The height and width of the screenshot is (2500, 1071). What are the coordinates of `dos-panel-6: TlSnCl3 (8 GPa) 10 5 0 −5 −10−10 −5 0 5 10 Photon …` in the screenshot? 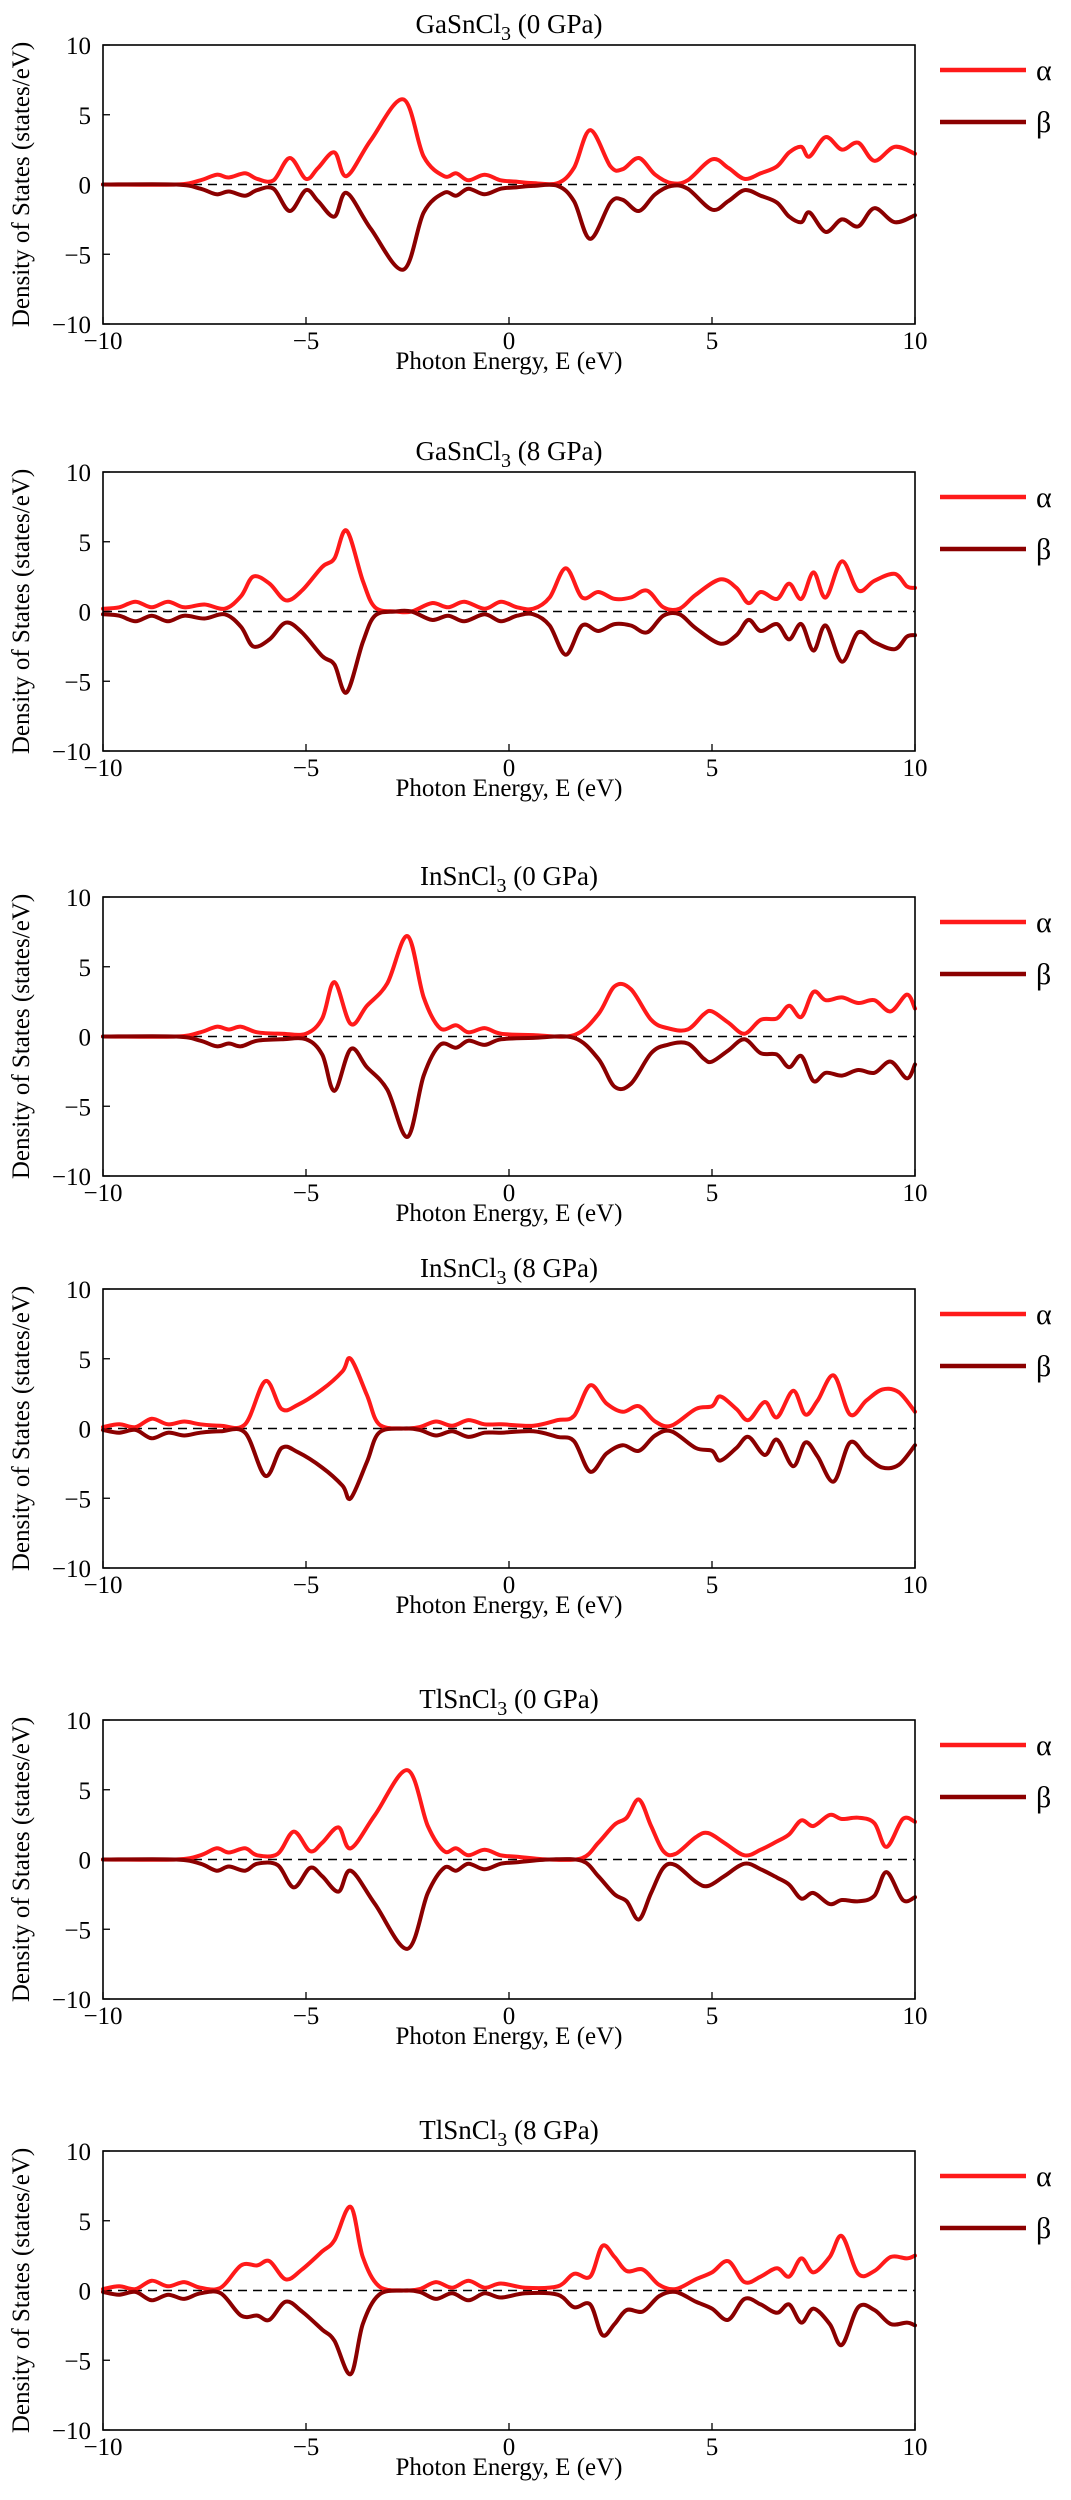 It's located at (530, 2298).